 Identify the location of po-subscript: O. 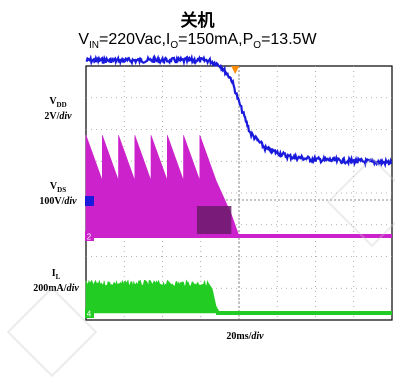
(257, 46).